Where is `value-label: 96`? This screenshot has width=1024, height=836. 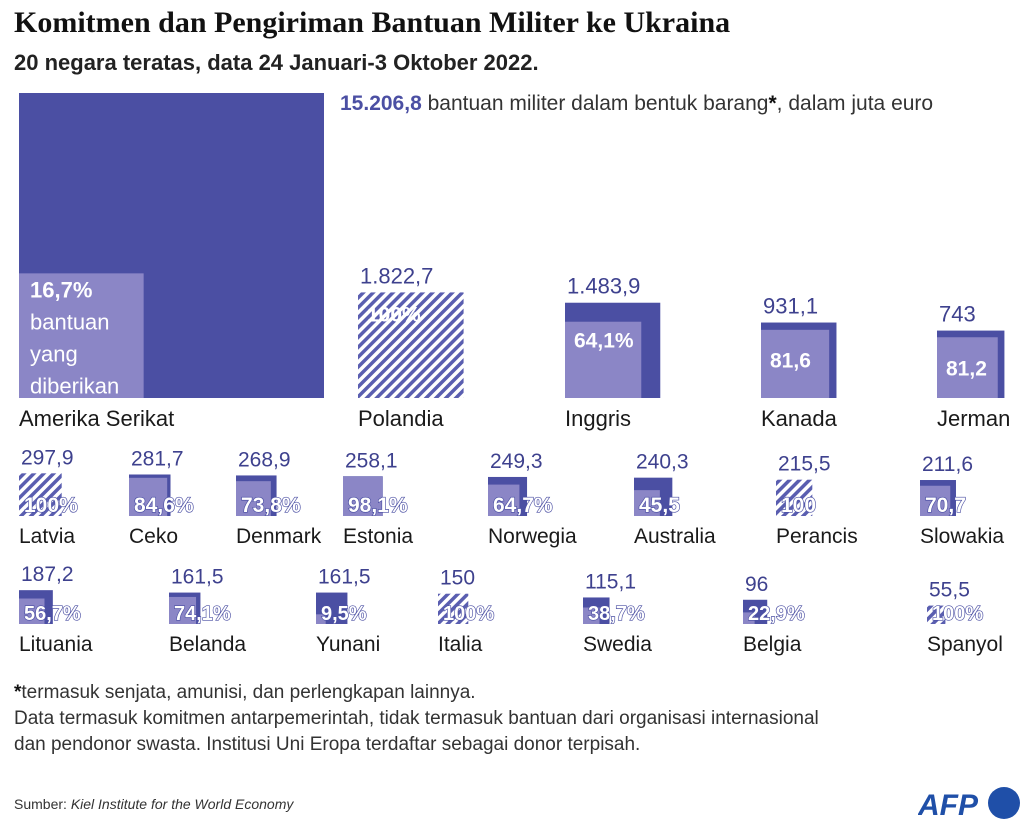 value-label: 96 is located at coordinates (756, 584).